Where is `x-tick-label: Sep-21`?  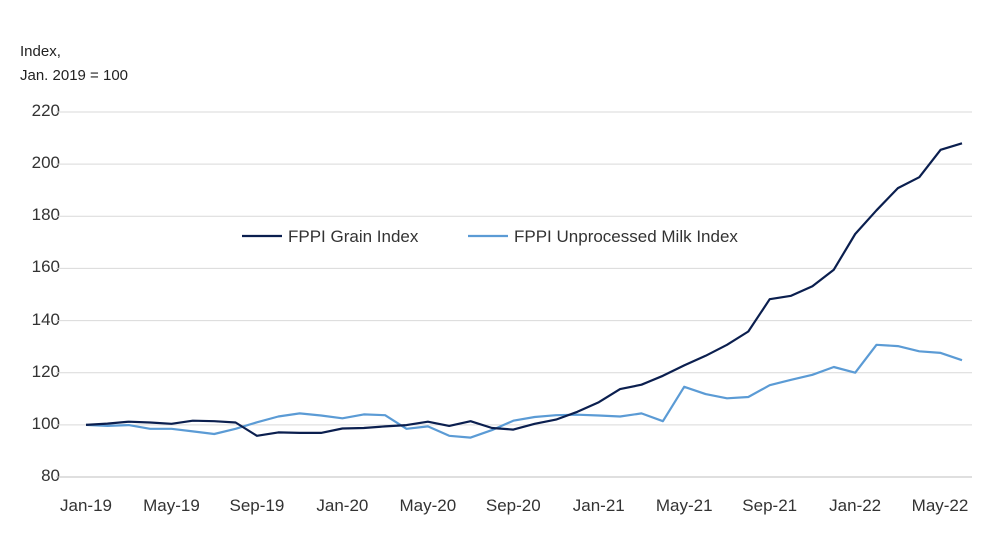 x-tick-label: Sep-21 is located at coordinates (770, 505).